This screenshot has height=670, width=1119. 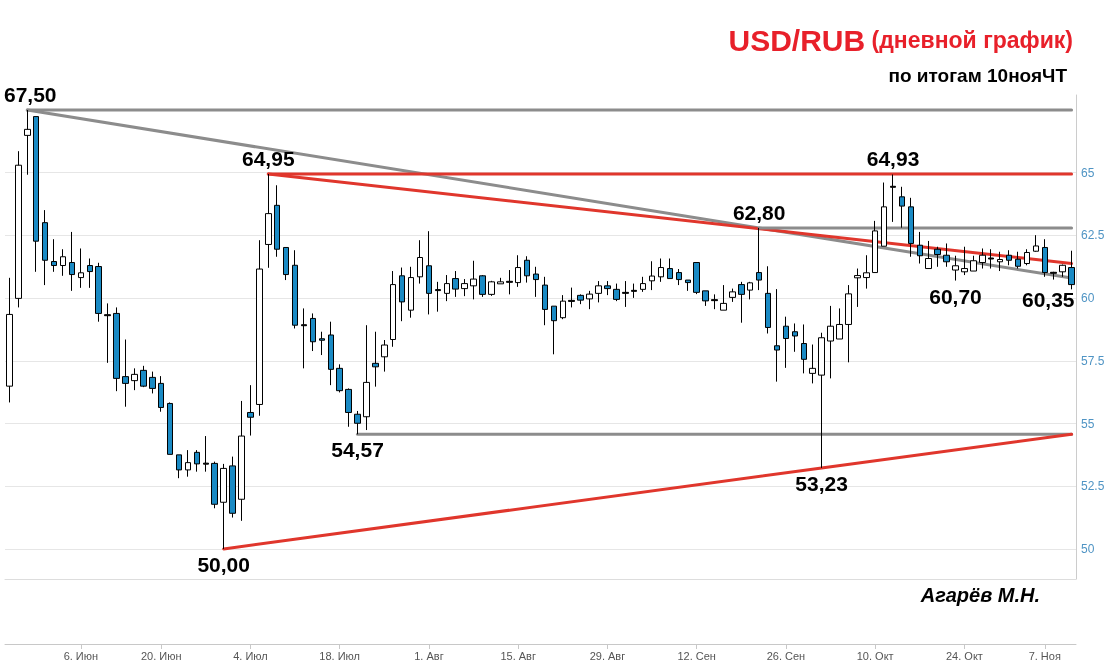 What do you see at coordinates (875, 655) in the screenshot?
I see `x-tick-label: 10. Окт` at bounding box center [875, 655].